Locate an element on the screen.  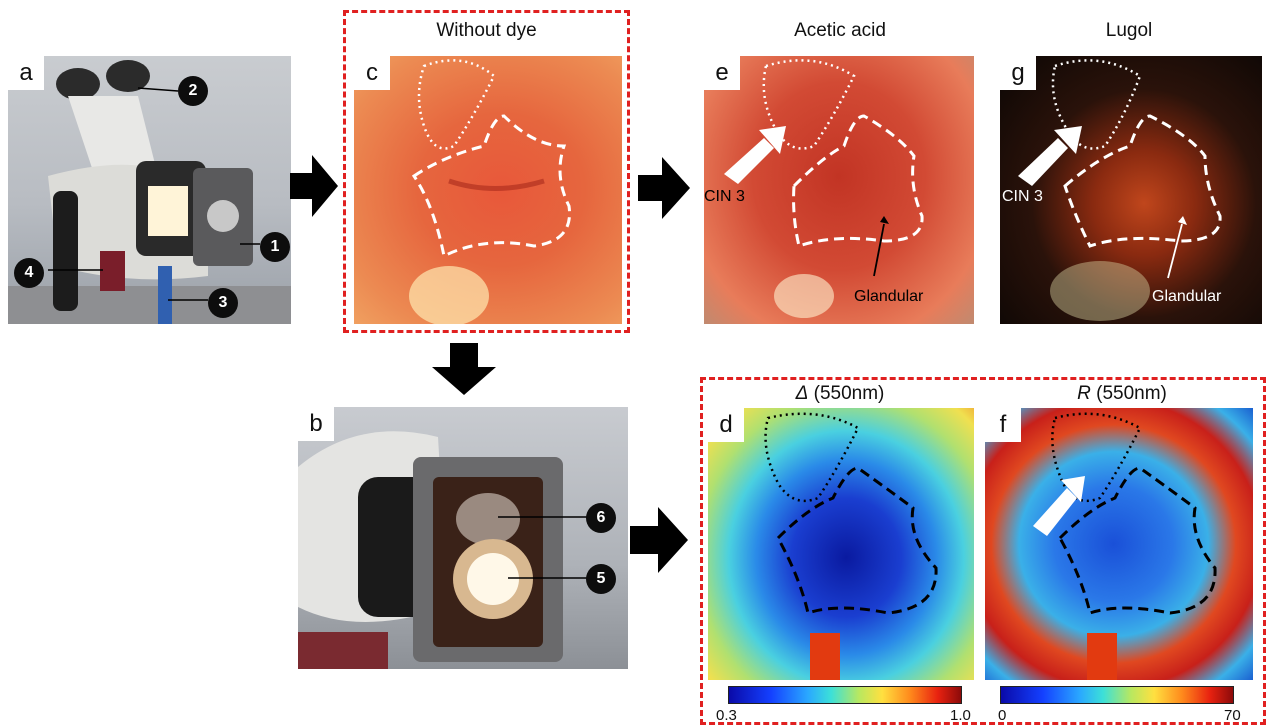
marker-1: 1 is located at coordinates (275, 247).